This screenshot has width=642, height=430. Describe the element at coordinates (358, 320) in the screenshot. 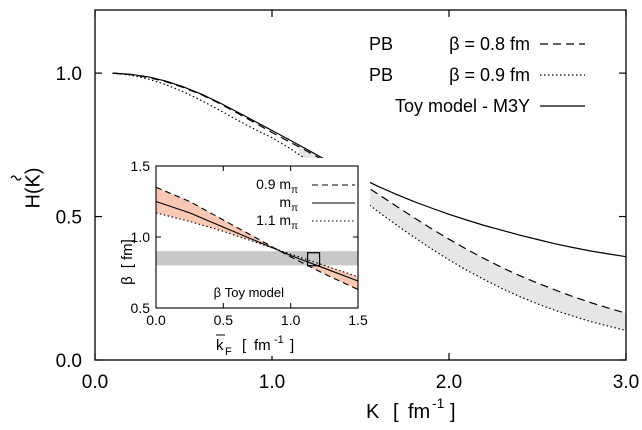

I see `inset-x-tick-label: 1.5` at that location.